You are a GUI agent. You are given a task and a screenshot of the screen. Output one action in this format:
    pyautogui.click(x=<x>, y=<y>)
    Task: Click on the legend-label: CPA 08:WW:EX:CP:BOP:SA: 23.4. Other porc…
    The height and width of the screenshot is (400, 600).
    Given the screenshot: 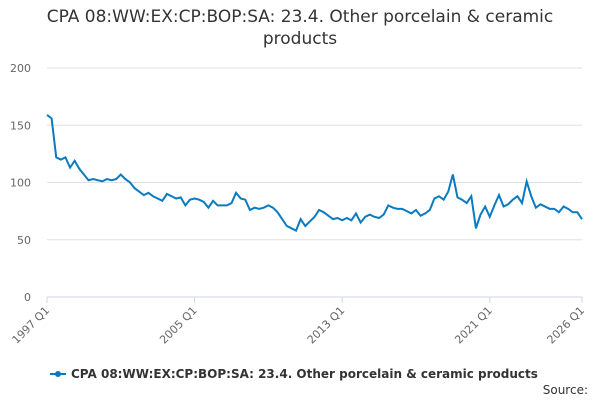 What is the action you would take?
    pyautogui.click(x=304, y=374)
    